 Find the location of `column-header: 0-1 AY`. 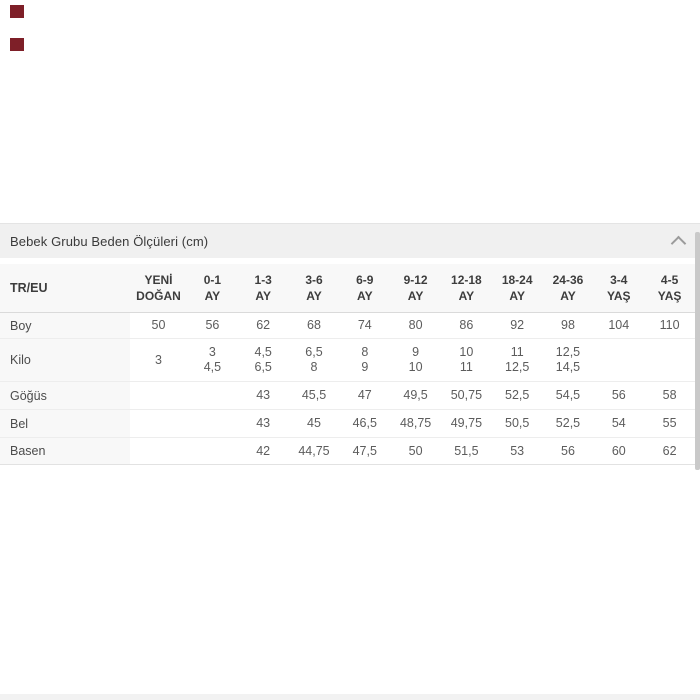

column-header: 0-1 AY is located at coordinates (212, 288).